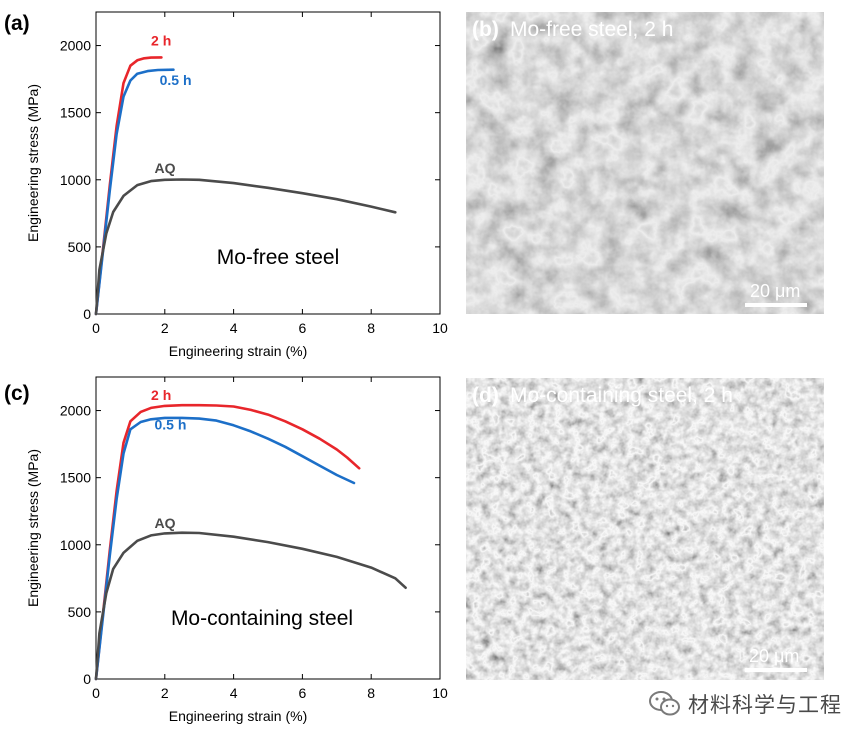 The image size is (861, 743). What do you see at coordinates (75, 180) in the screenshot?
I see `y-tick-label-a: 1000` at bounding box center [75, 180].